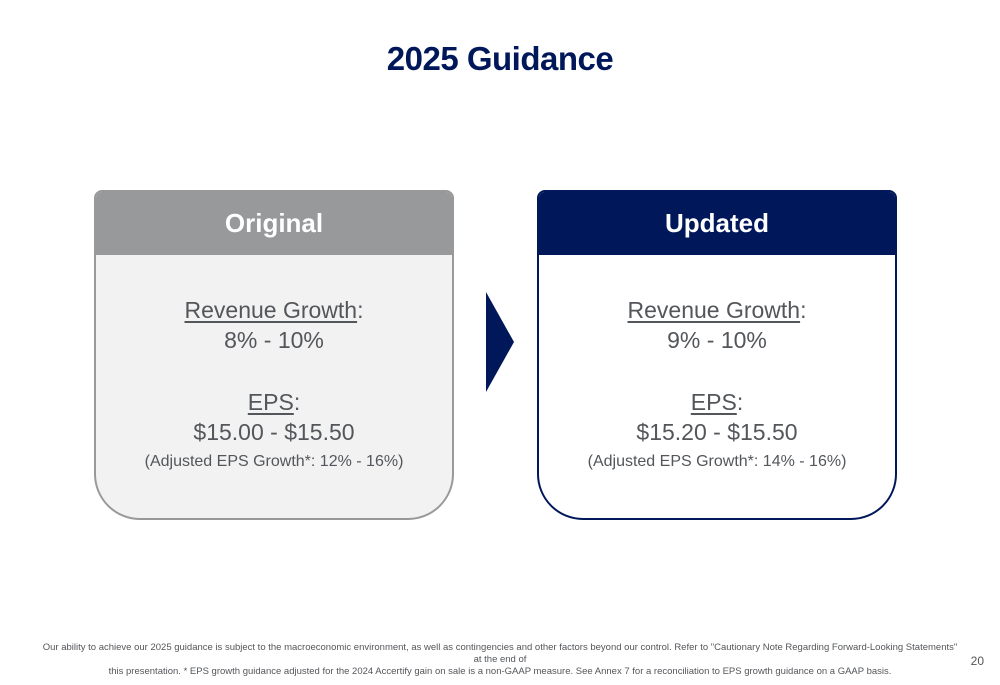 The height and width of the screenshot is (685, 1000). Describe the element at coordinates (360, 310) in the screenshot. I see `original-revenue-colon: :` at that location.